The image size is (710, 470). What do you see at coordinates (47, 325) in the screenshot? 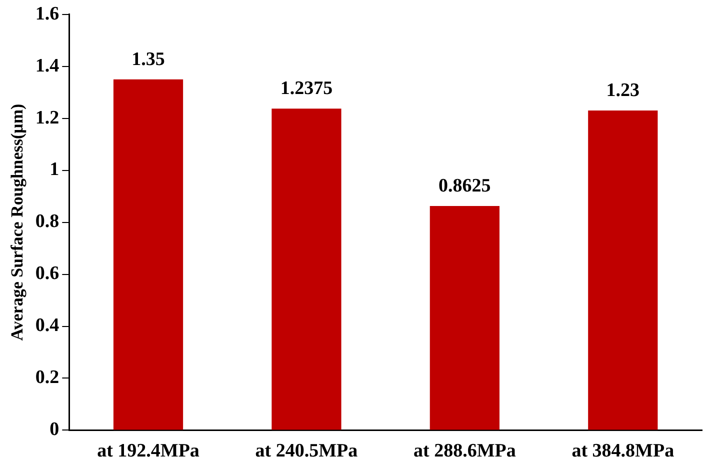
I see `y-tick-label: 0.4` at bounding box center [47, 325].